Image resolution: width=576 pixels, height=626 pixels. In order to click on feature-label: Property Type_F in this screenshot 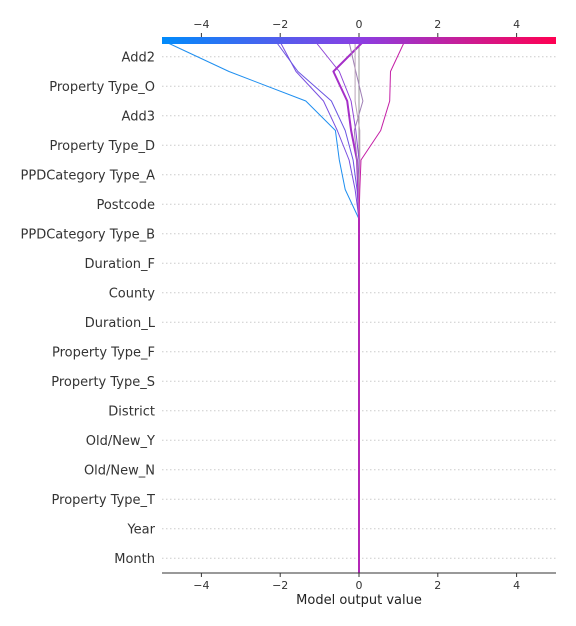, I will do `click(103, 352)`.